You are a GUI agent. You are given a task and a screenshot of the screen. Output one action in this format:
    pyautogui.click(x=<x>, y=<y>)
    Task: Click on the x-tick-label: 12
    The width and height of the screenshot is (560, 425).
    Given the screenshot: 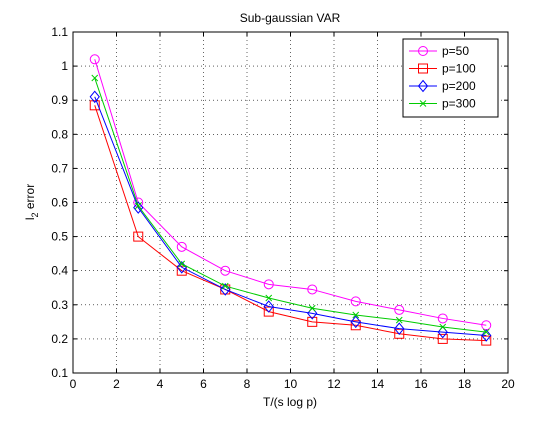 What is the action you would take?
    pyautogui.click(x=334, y=384)
    